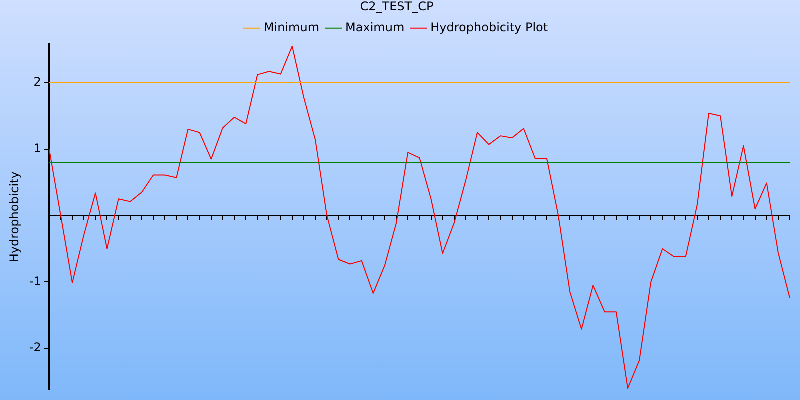 The image size is (800, 400). Describe the element at coordinates (397, 7) in the screenshot. I see `chart-title: C2_TEST_CP` at that location.